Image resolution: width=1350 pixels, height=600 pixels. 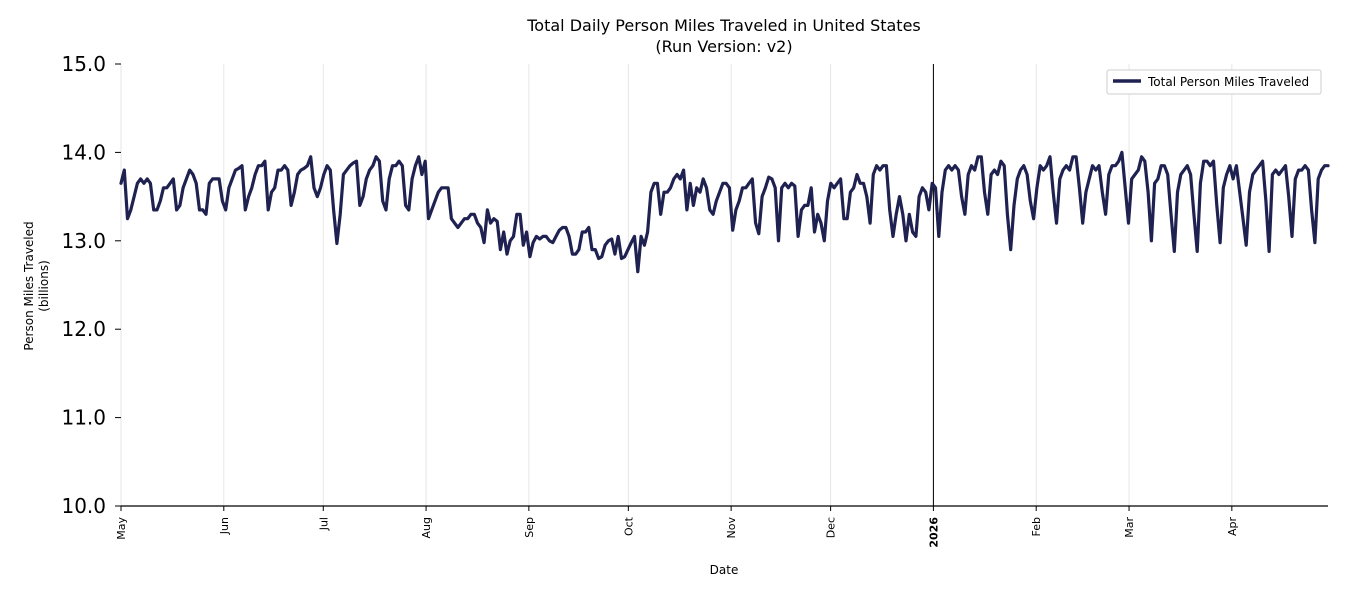 What do you see at coordinates (831, 527) in the screenshot?
I see `x-tick-label: Dec` at bounding box center [831, 527].